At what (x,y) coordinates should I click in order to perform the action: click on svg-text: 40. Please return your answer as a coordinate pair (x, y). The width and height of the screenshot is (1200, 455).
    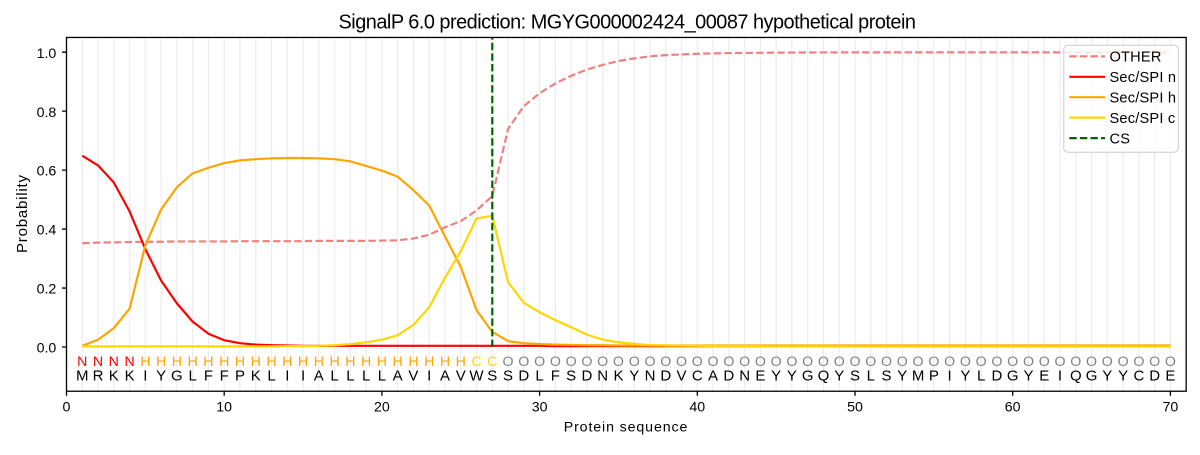
    Looking at the image, I should click on (697, 408).